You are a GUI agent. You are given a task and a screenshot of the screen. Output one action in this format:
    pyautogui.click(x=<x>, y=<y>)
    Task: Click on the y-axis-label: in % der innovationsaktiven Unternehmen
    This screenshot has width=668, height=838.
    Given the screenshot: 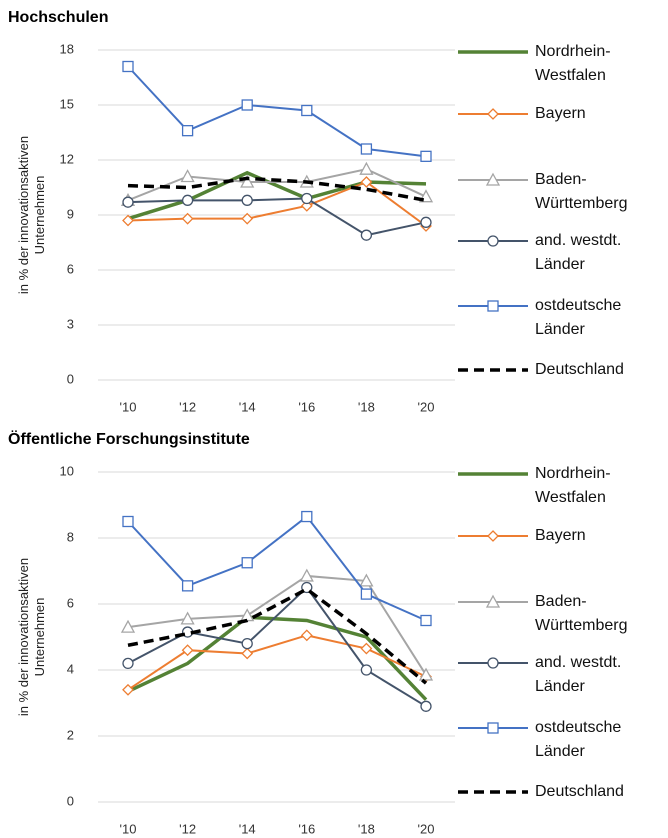 What is the action you would take?
    pyautogui.click(x=31, y=215)
    